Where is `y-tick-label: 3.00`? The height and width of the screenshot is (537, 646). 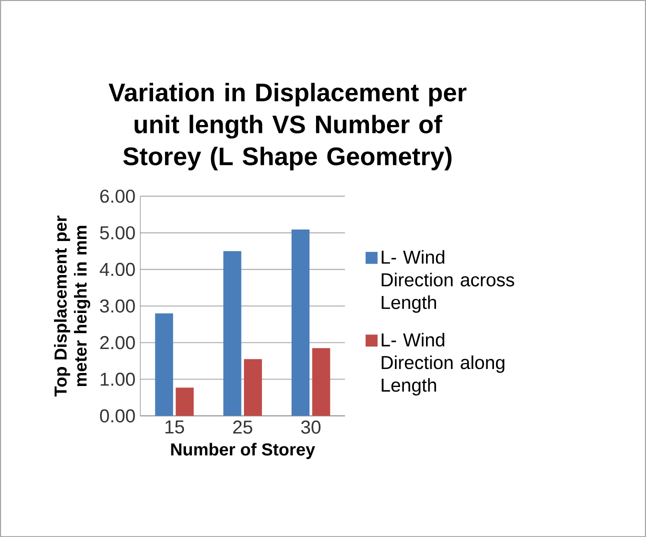
y-tick-label: 3.00 is located at coordinates (117, 306).